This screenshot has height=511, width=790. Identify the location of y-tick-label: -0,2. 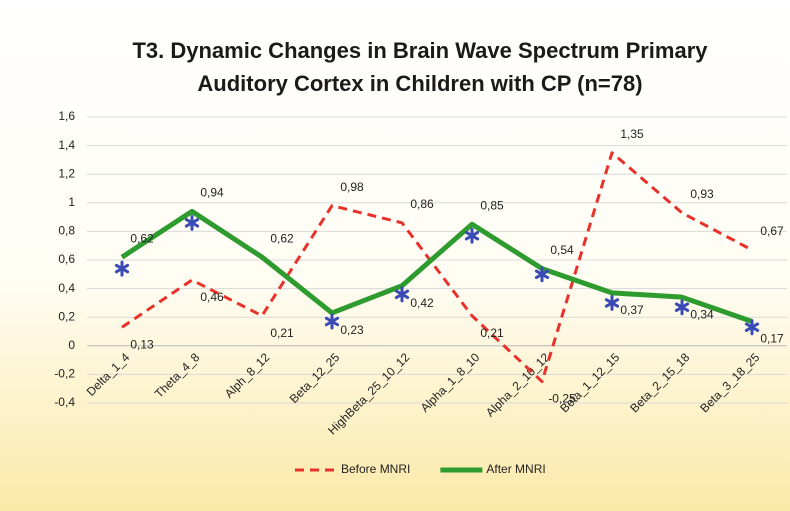
(64, 374).